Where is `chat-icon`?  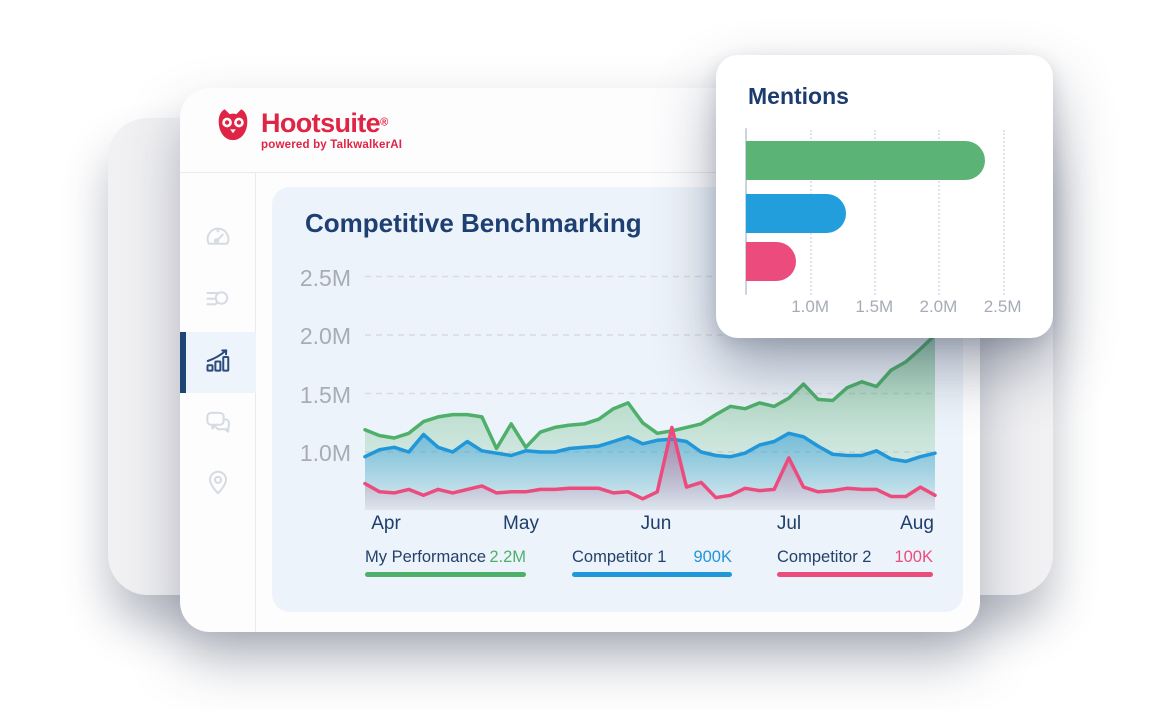
chat-icon is located at coordinates (218, 423).